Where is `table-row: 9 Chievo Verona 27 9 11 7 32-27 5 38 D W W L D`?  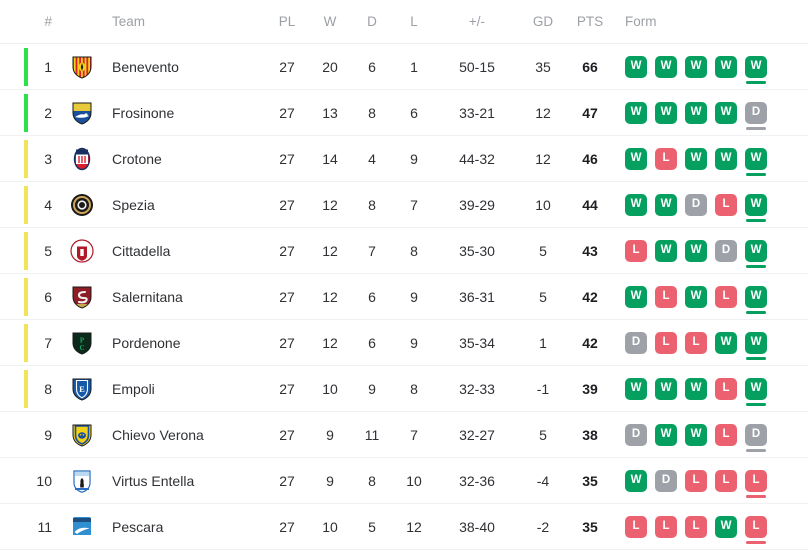
table-row: 9 Chievo Verona 27 9 11 7 32-27 5 38 D W W L D is located at coordinates (404, 435).